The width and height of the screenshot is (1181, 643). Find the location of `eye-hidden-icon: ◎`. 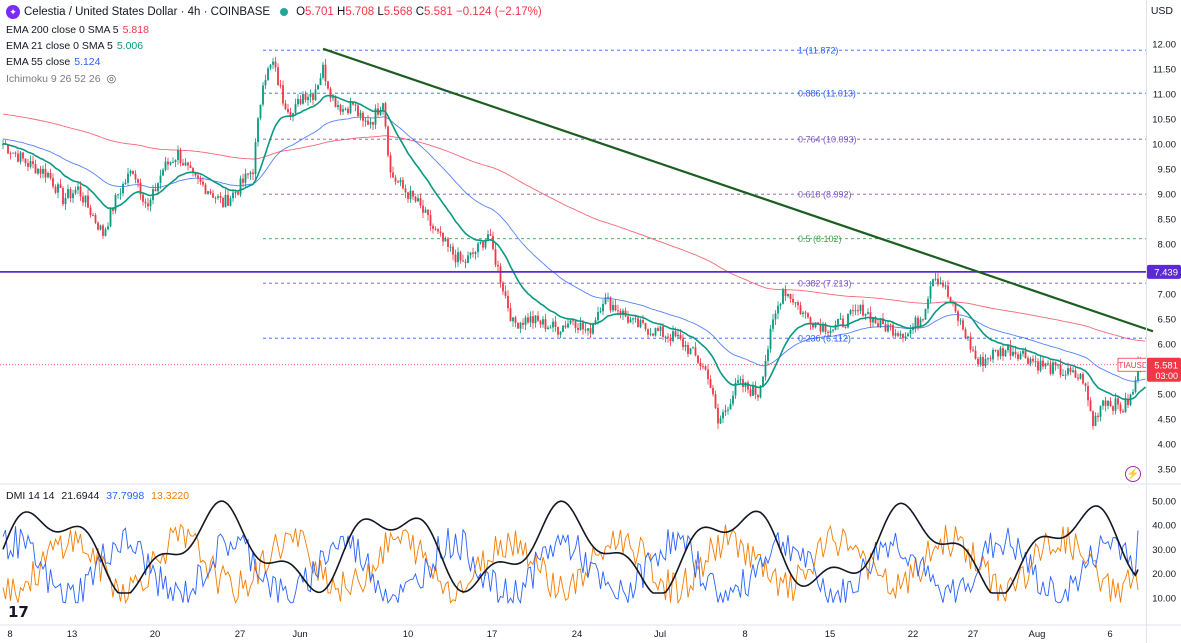

eye-hidden-icon: ◎ is located at coordinates (111, 79).